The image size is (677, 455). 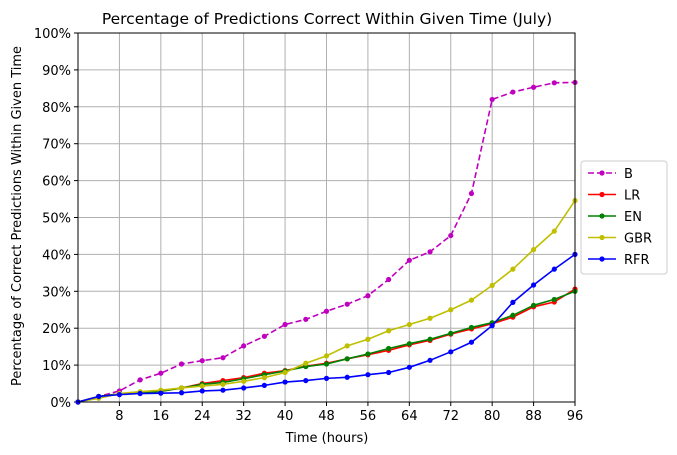 I want to click on legend-box, so click(x=624, y=217).